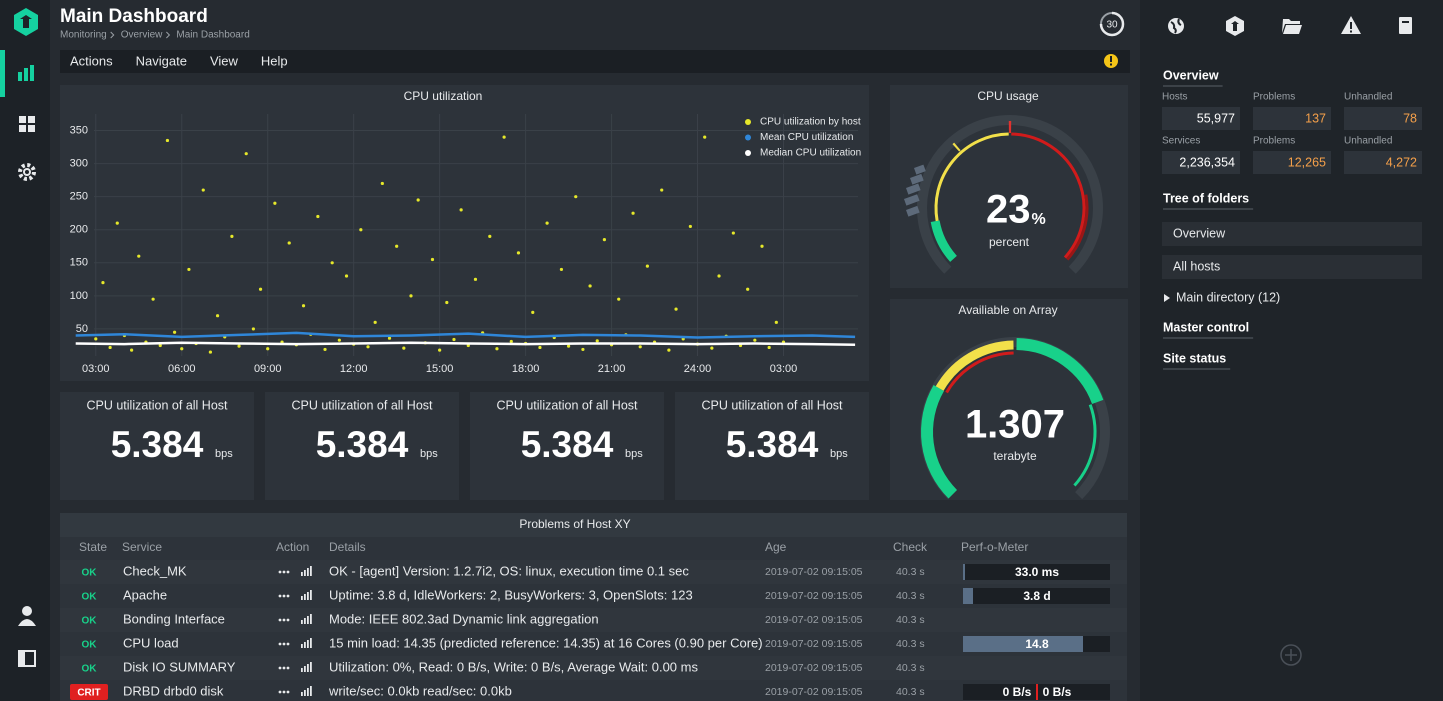 This screenshot has width=1443, height=701. Describe the element at coordinates (772, 444) in the screenshot. I see `kpi-value: 5.384` at that location.